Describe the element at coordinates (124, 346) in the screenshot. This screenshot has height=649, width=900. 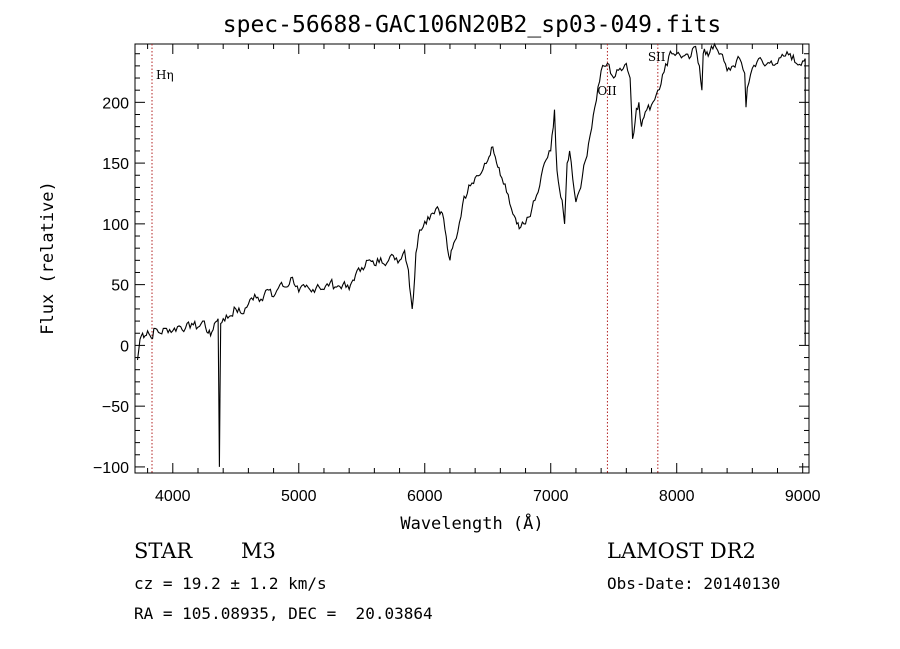
I see `y-tick-label: 0` at that location.